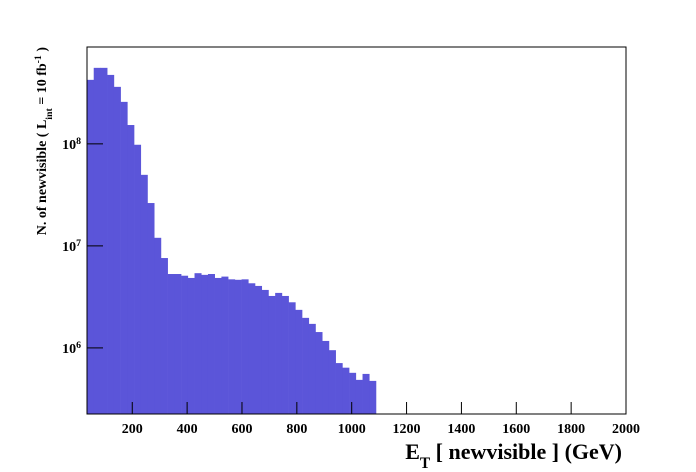 This screenshot has height=472, width=696. Describe the element at coordinates (516, 429) in the screenshot. I see `x-tick-label: 1600` at that location.